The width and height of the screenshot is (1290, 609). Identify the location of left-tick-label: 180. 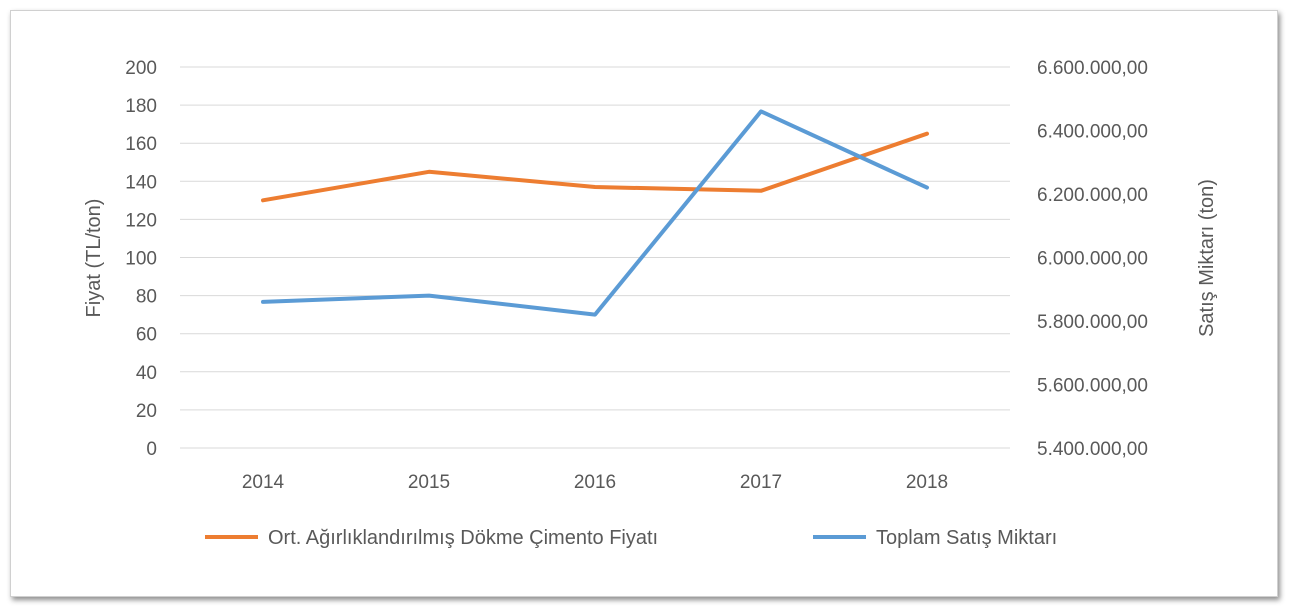
(141, 106).